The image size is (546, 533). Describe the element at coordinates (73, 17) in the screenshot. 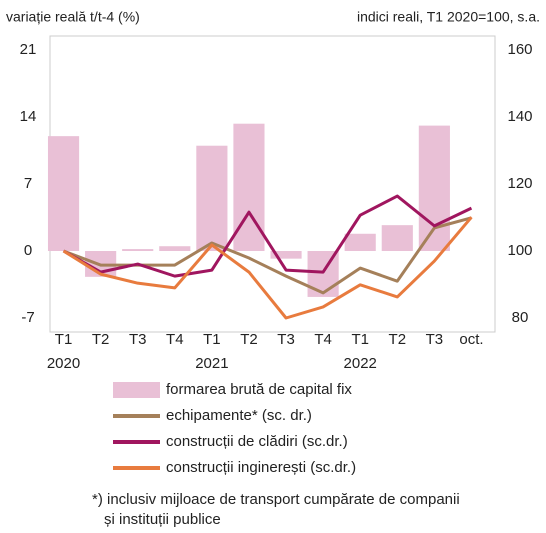

I see `left-axis-label: variație reală t/t-4 (%)` at that location.